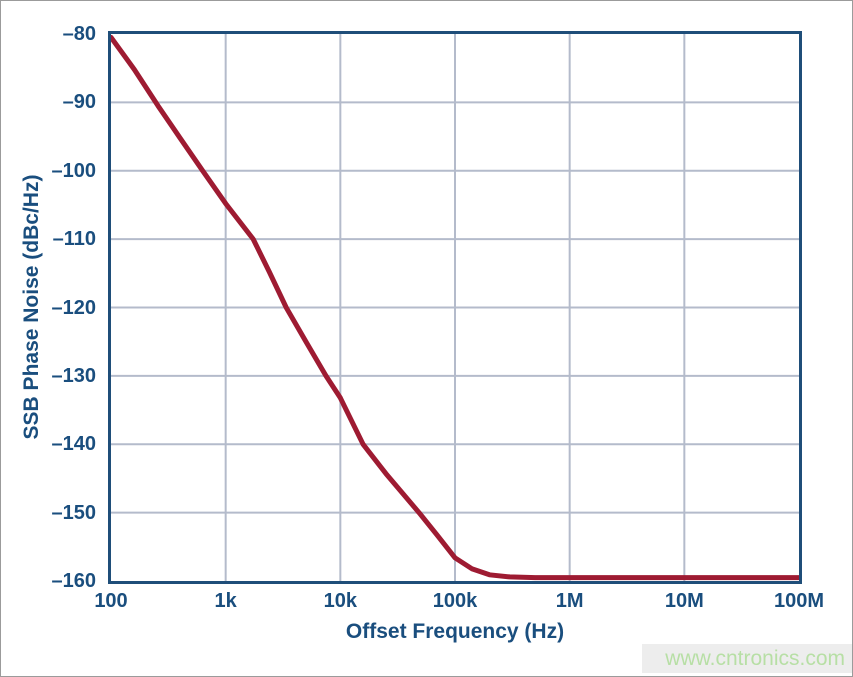  Describe the element at coordinates (79, 34) in the screenshot. I see `y-tick-label: –80` at that location.